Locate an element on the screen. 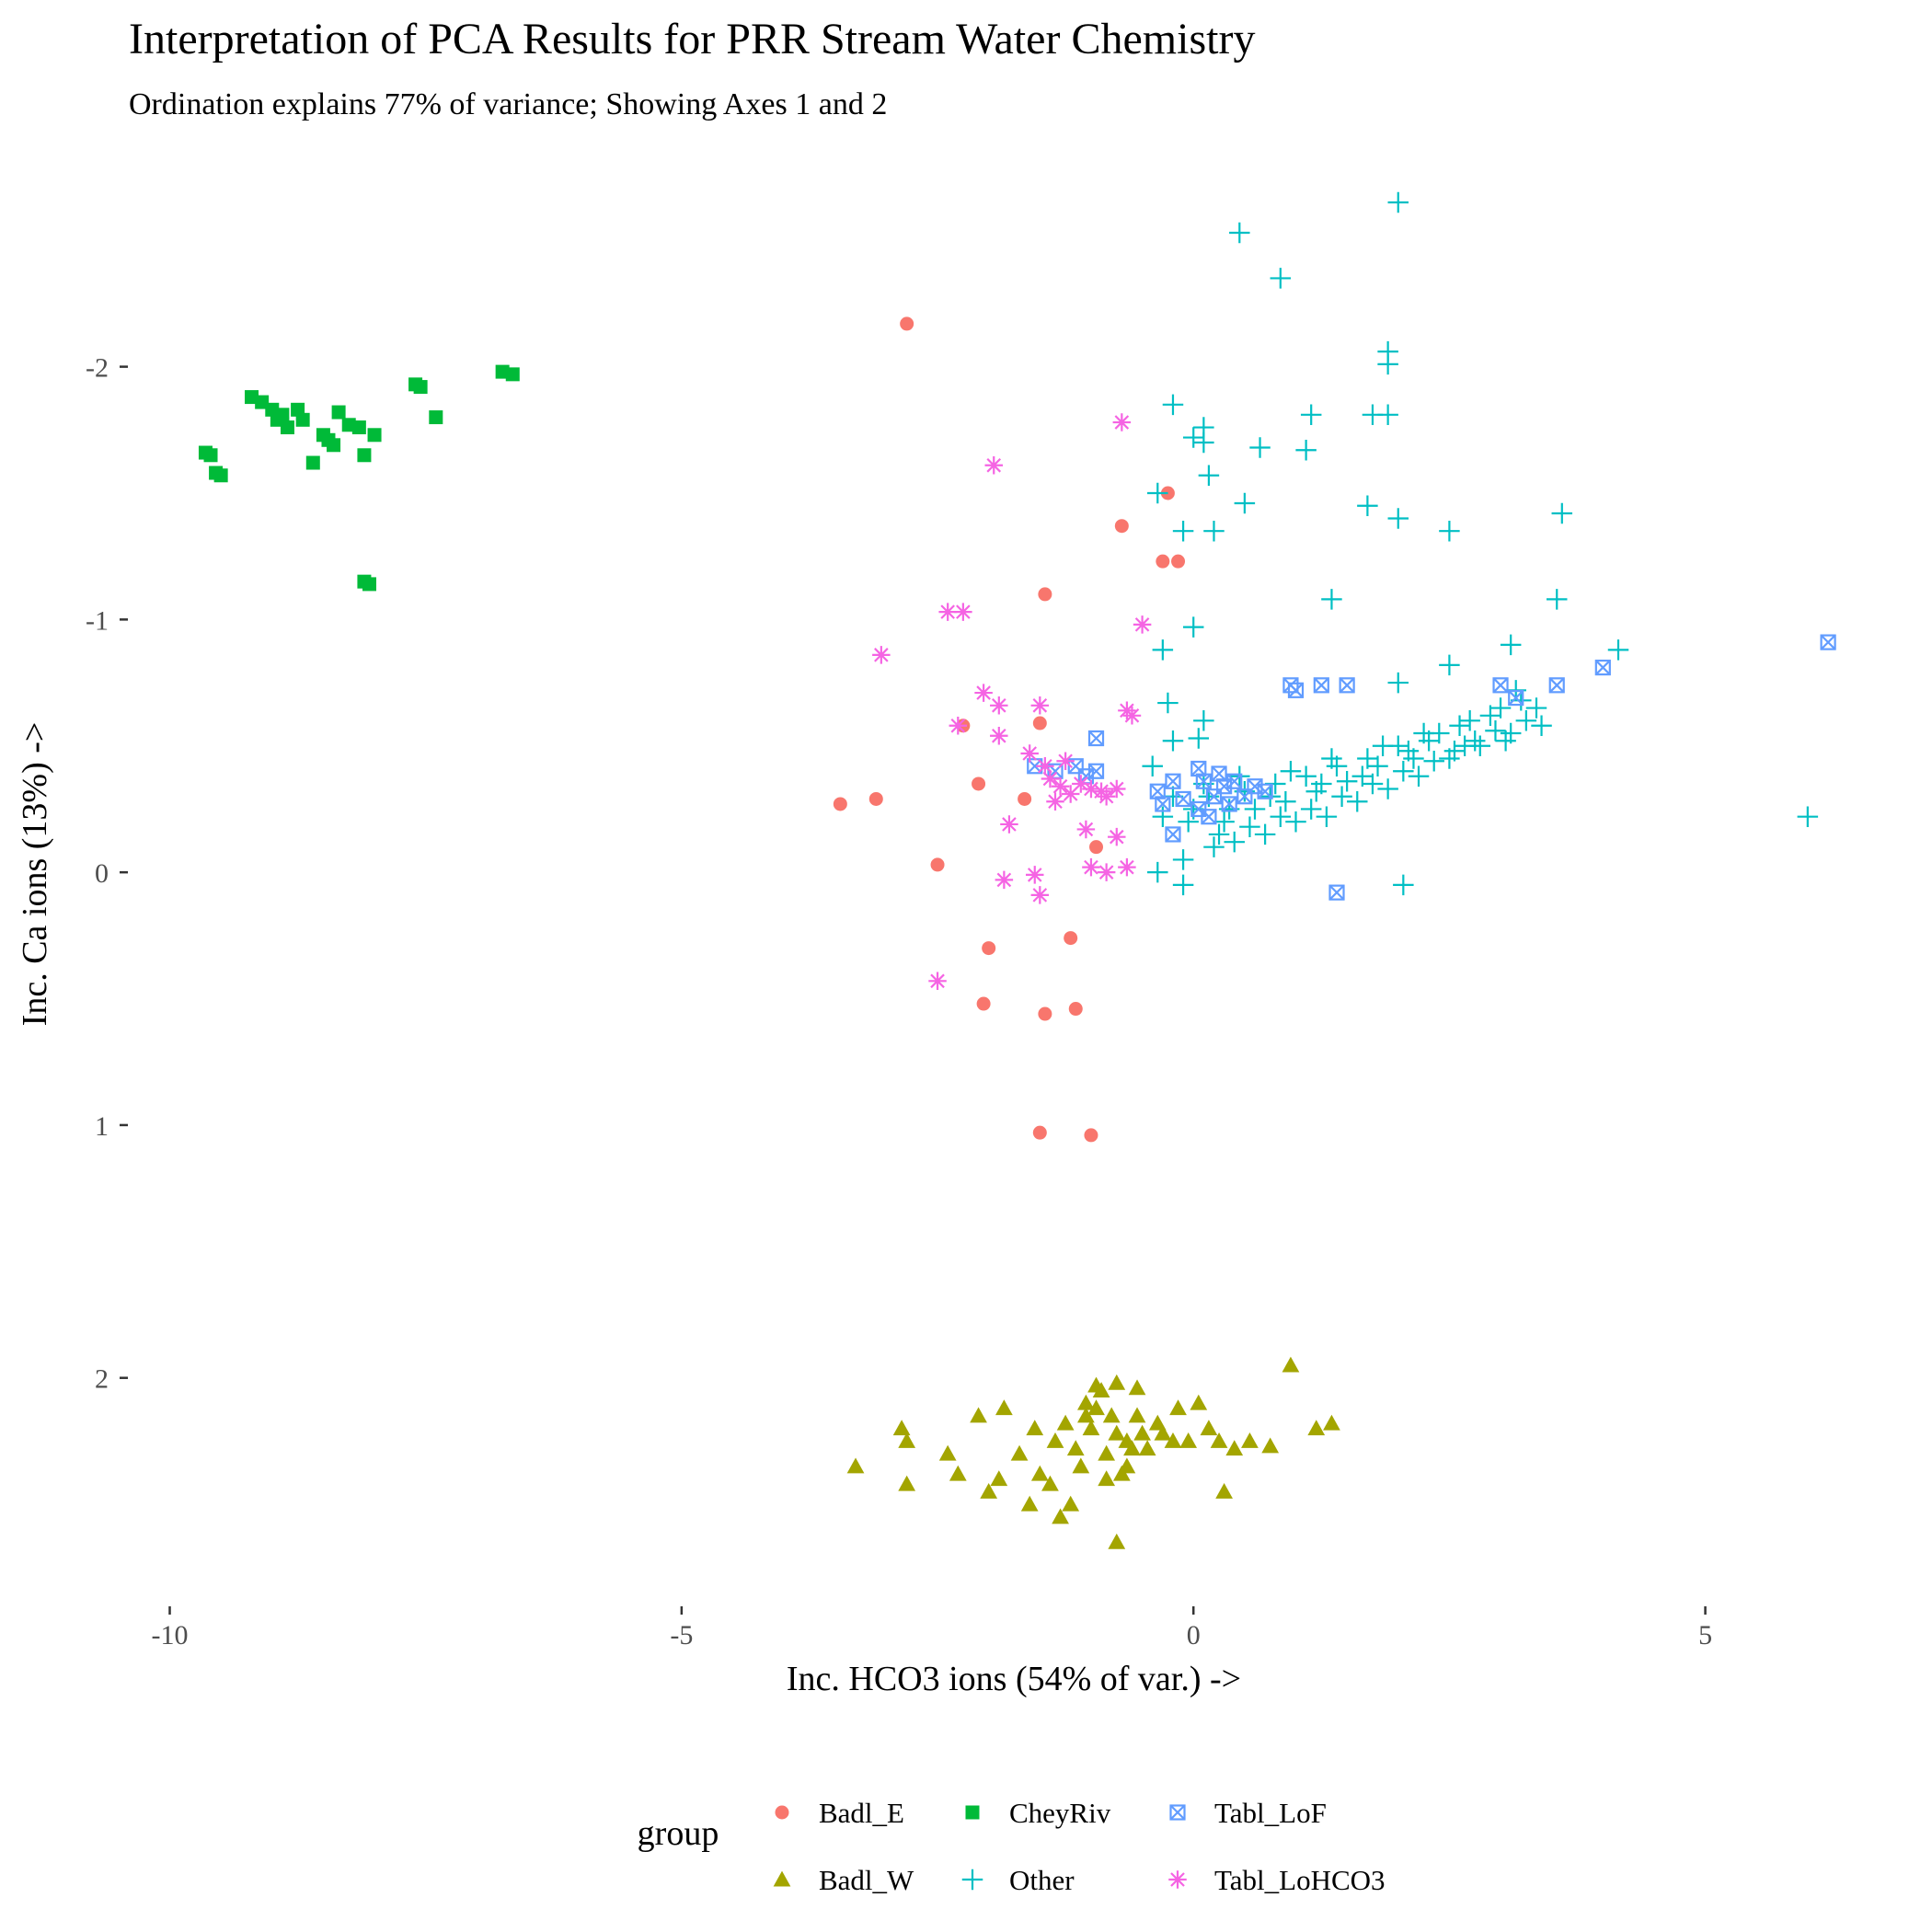  y-axis-label: Inc. Ca ions (13%) -> is located at coordinates (35, 874).